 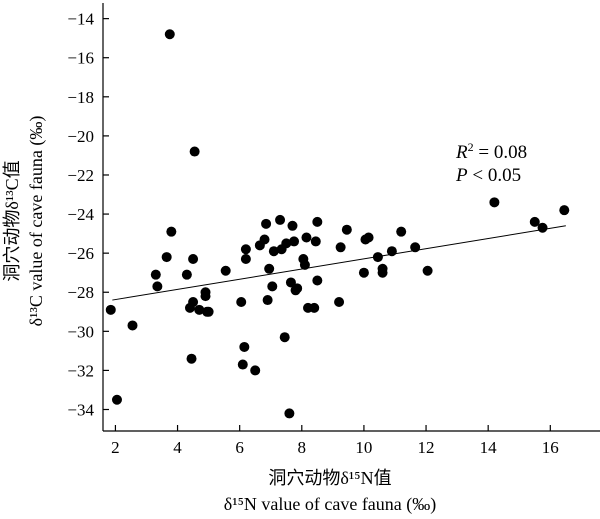 What do you see at coordinates (80, 370) in the screenshot?
I see `y-tick-label: −32` at bounding box center [80, 370].